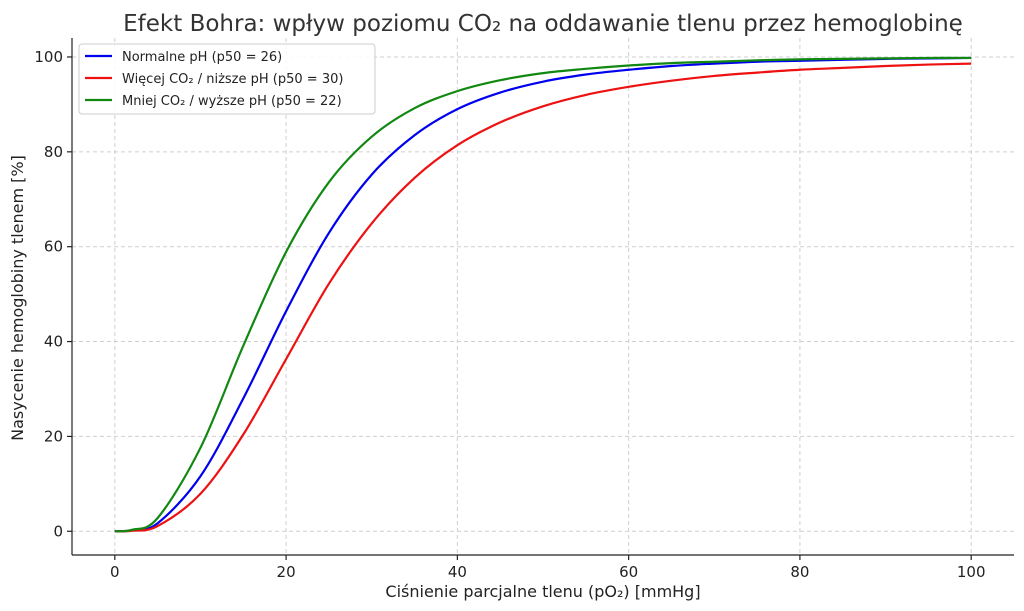  I want to click on legend-box, so click(227, 79).